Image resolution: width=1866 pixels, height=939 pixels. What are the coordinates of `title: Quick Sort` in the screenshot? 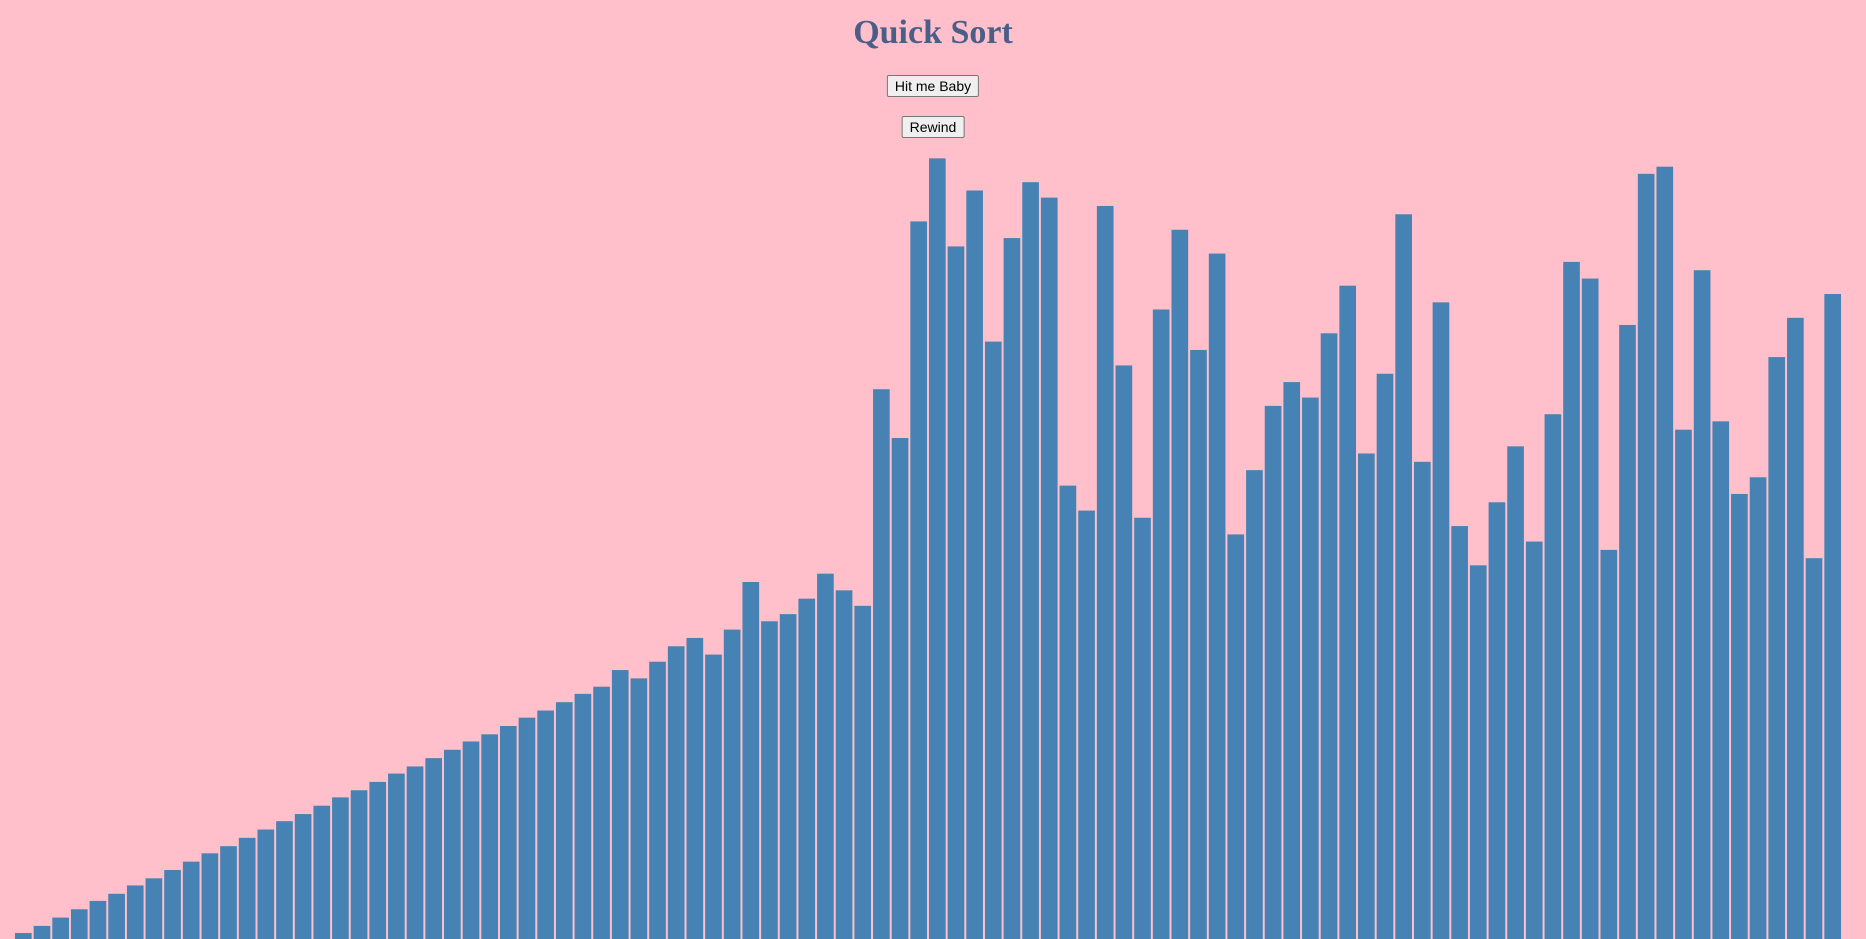 It's located at (933, 32).